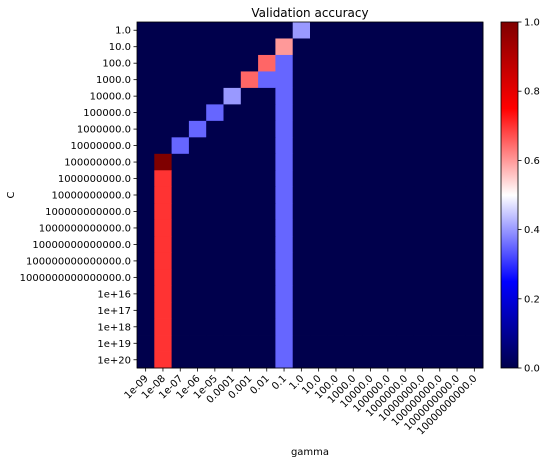 The image size is (552, 463). I want to click on y-tick-label: 100000000.0, so click(97, 163).